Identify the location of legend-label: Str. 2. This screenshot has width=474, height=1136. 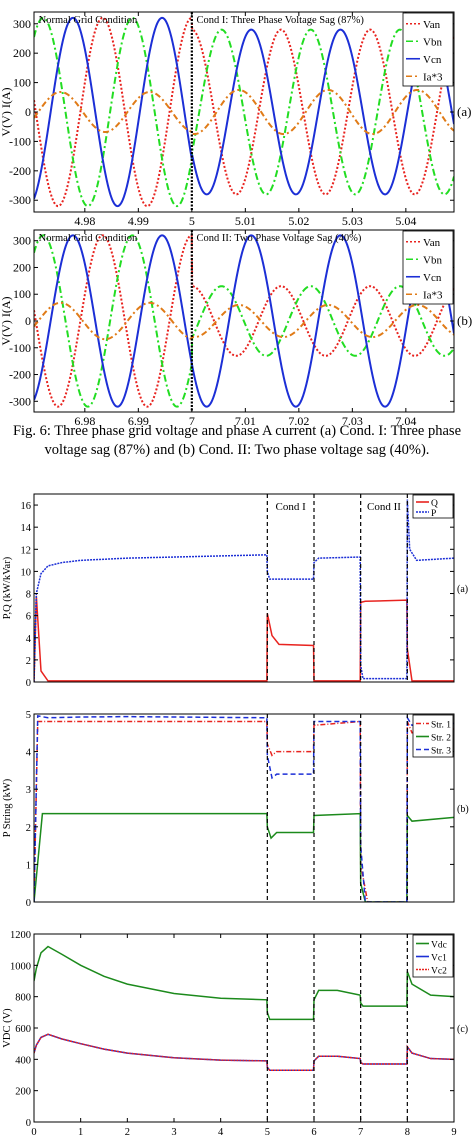
(441, 739).